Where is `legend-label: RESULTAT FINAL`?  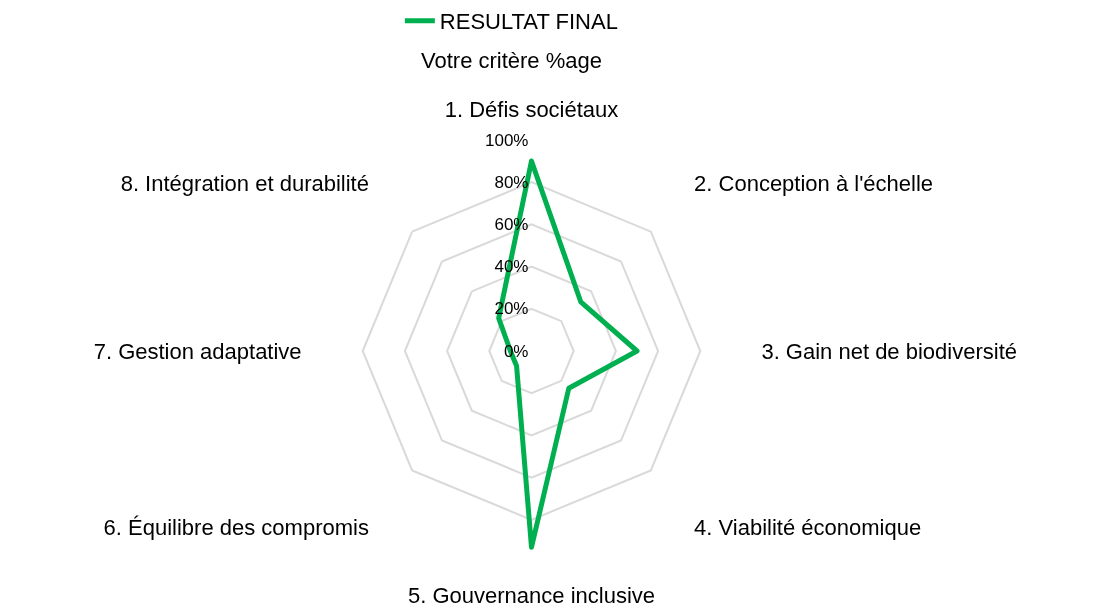
legend-label: RESULTAT FINAL is located at coordinates (528, 22).